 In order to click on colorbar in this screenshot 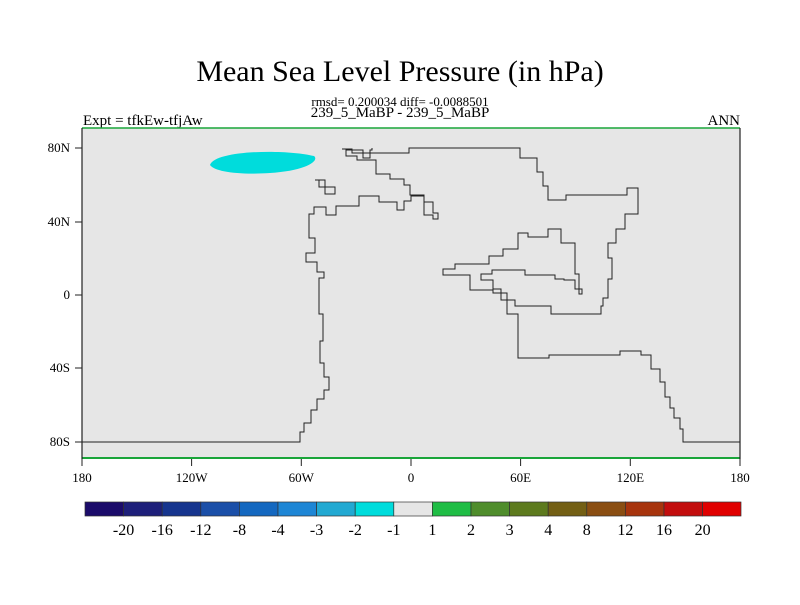, I will do `click(413, 509)`.